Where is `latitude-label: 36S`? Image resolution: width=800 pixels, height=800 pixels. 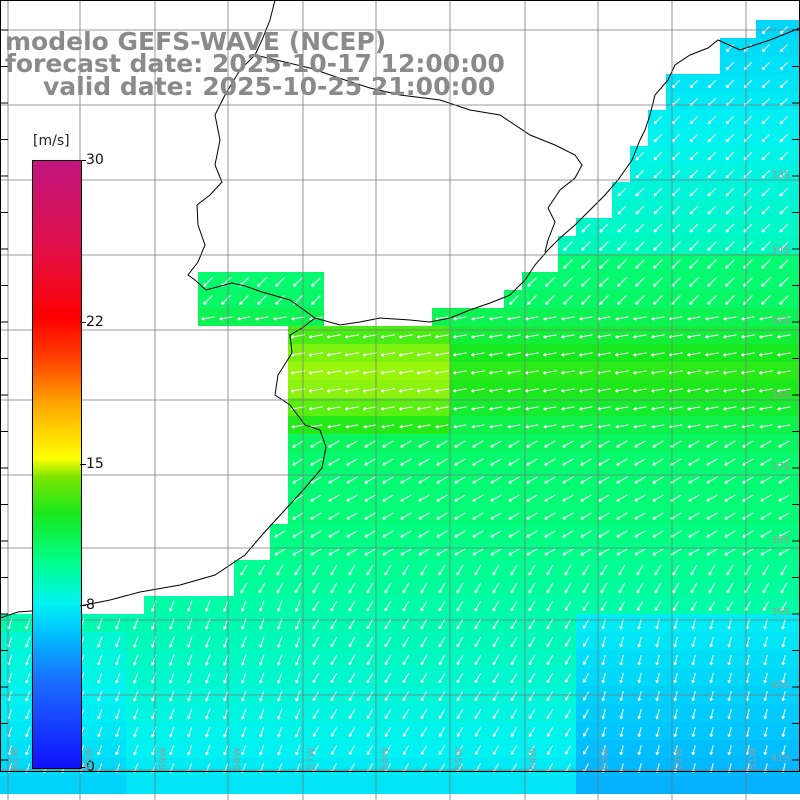 latitude-label: 36S is located at coordinates (781, 395).